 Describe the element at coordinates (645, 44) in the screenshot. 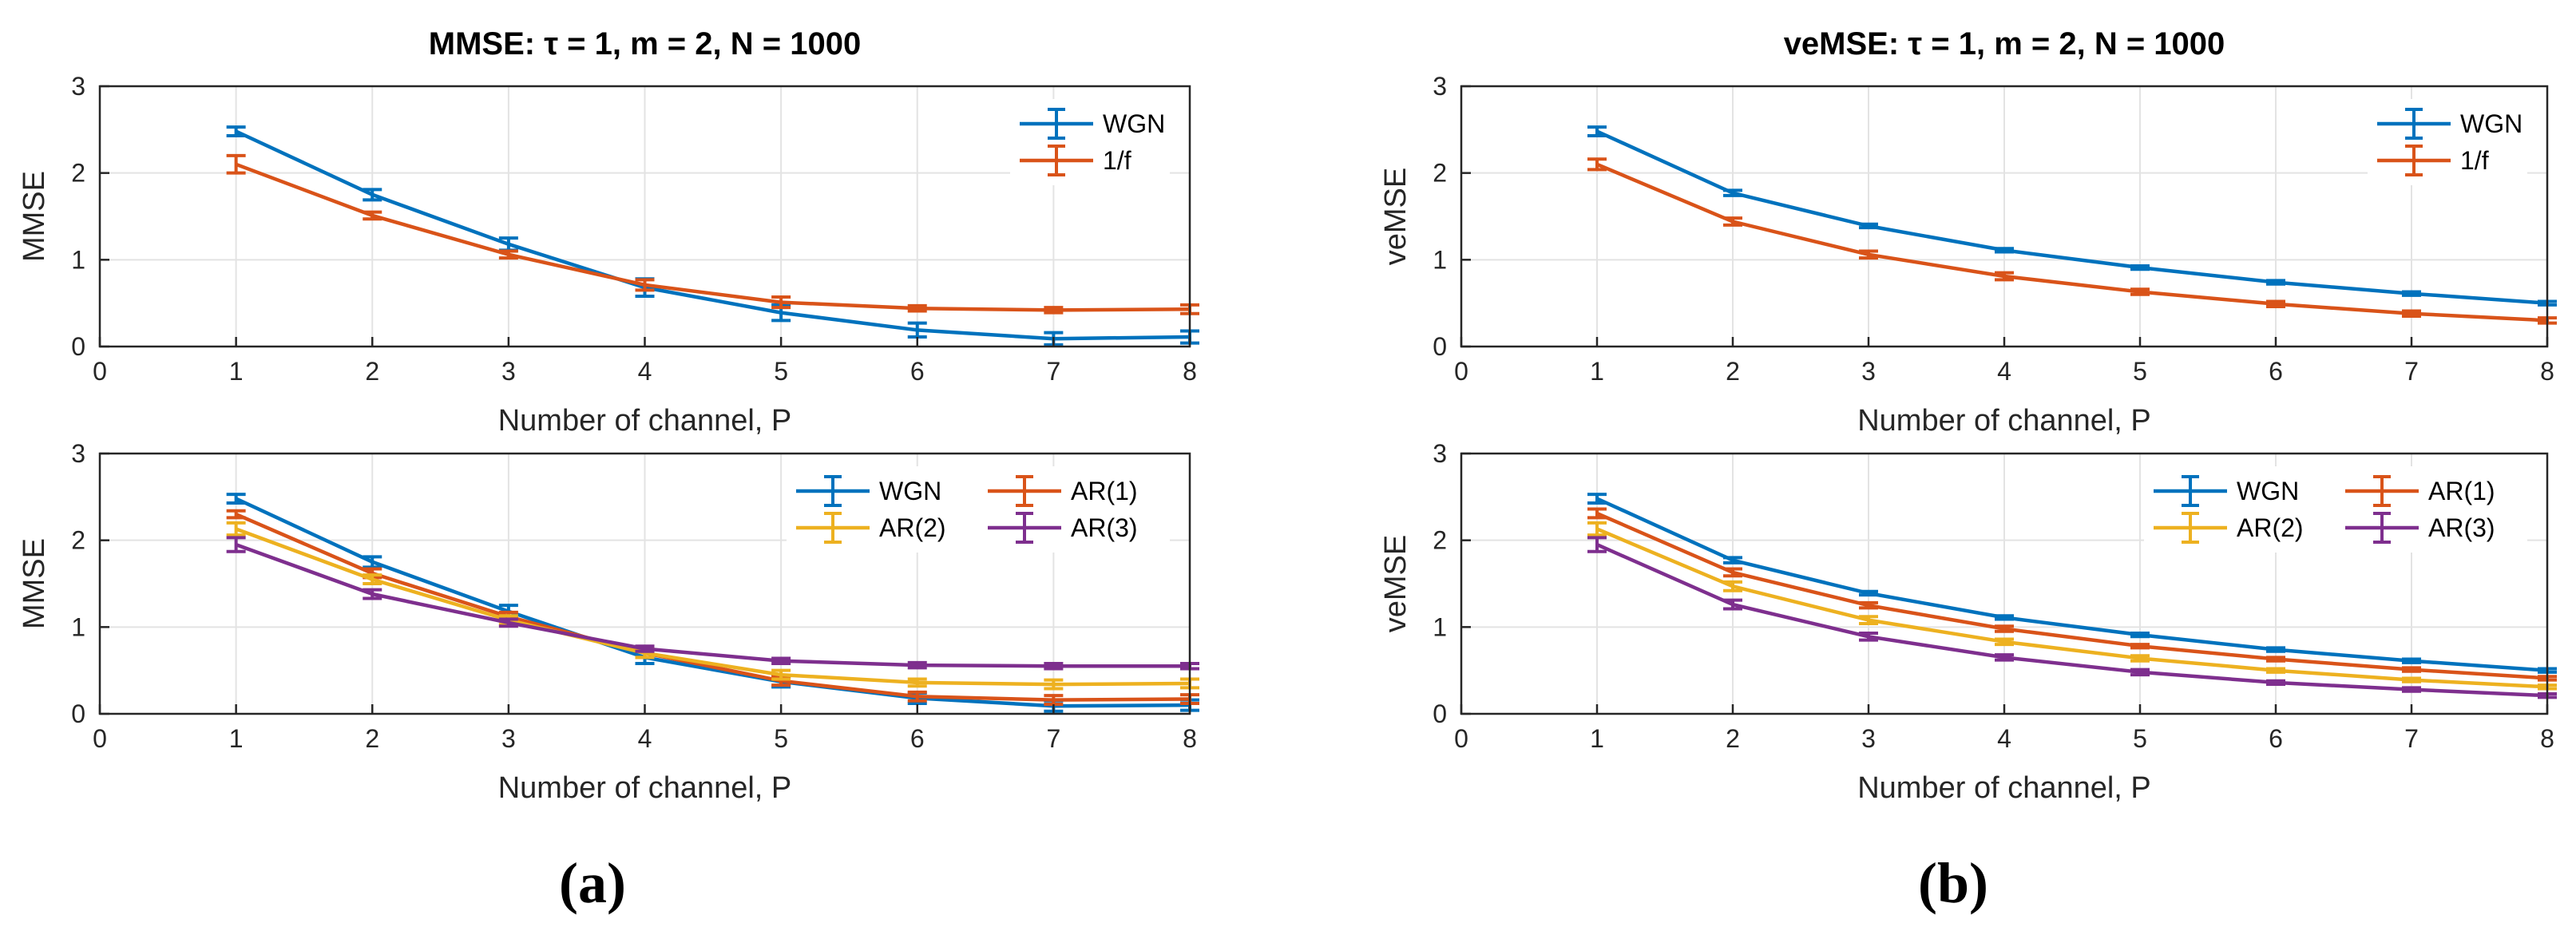

I see `chart-title: MMSE: τ = 1, m = 2, N = 1000` at that location.